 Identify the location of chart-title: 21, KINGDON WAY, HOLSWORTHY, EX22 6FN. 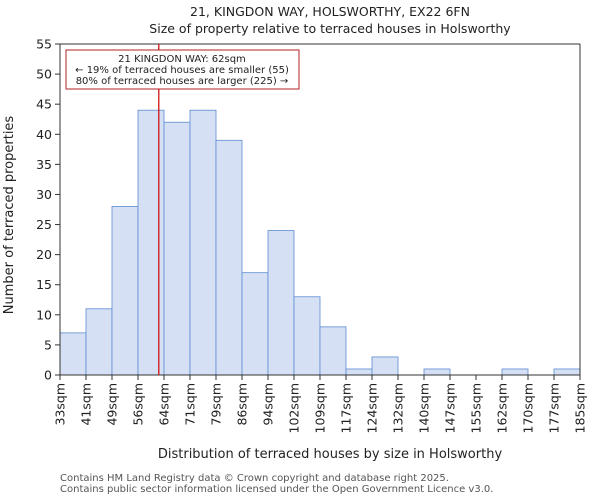
(330, 11).